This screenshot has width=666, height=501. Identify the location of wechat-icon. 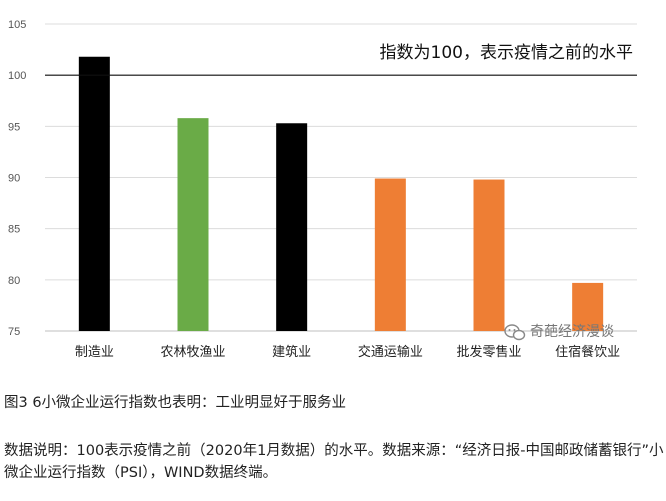
(515, 332).